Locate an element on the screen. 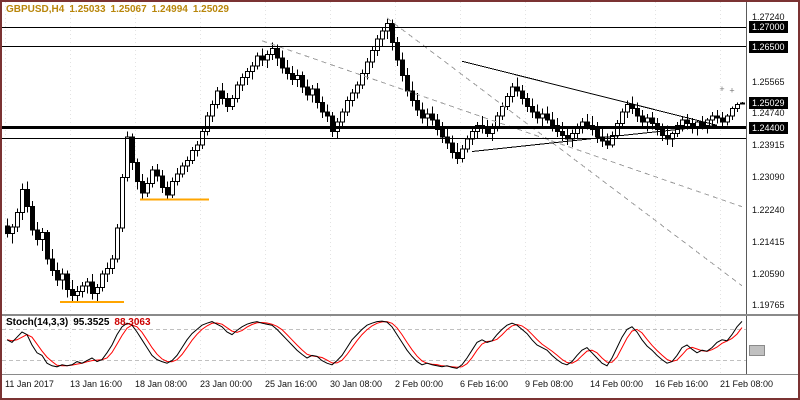 This screenshot has width=800, height=400. price-level-badge: 1.26500 is located at coordinates (768, 46).